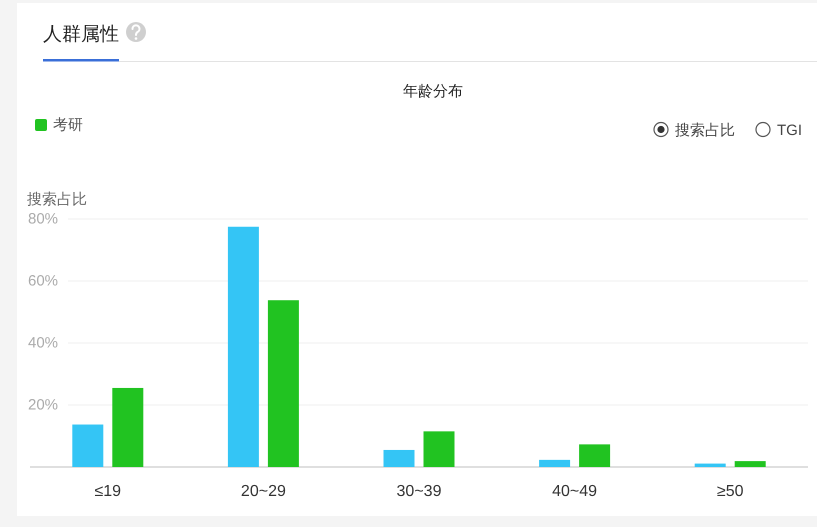 This screenshot has width=817, height=527. Describe the element at coordinates (730, 491) in the screenshot. I see `x-tick-label: ≥50` at that location.